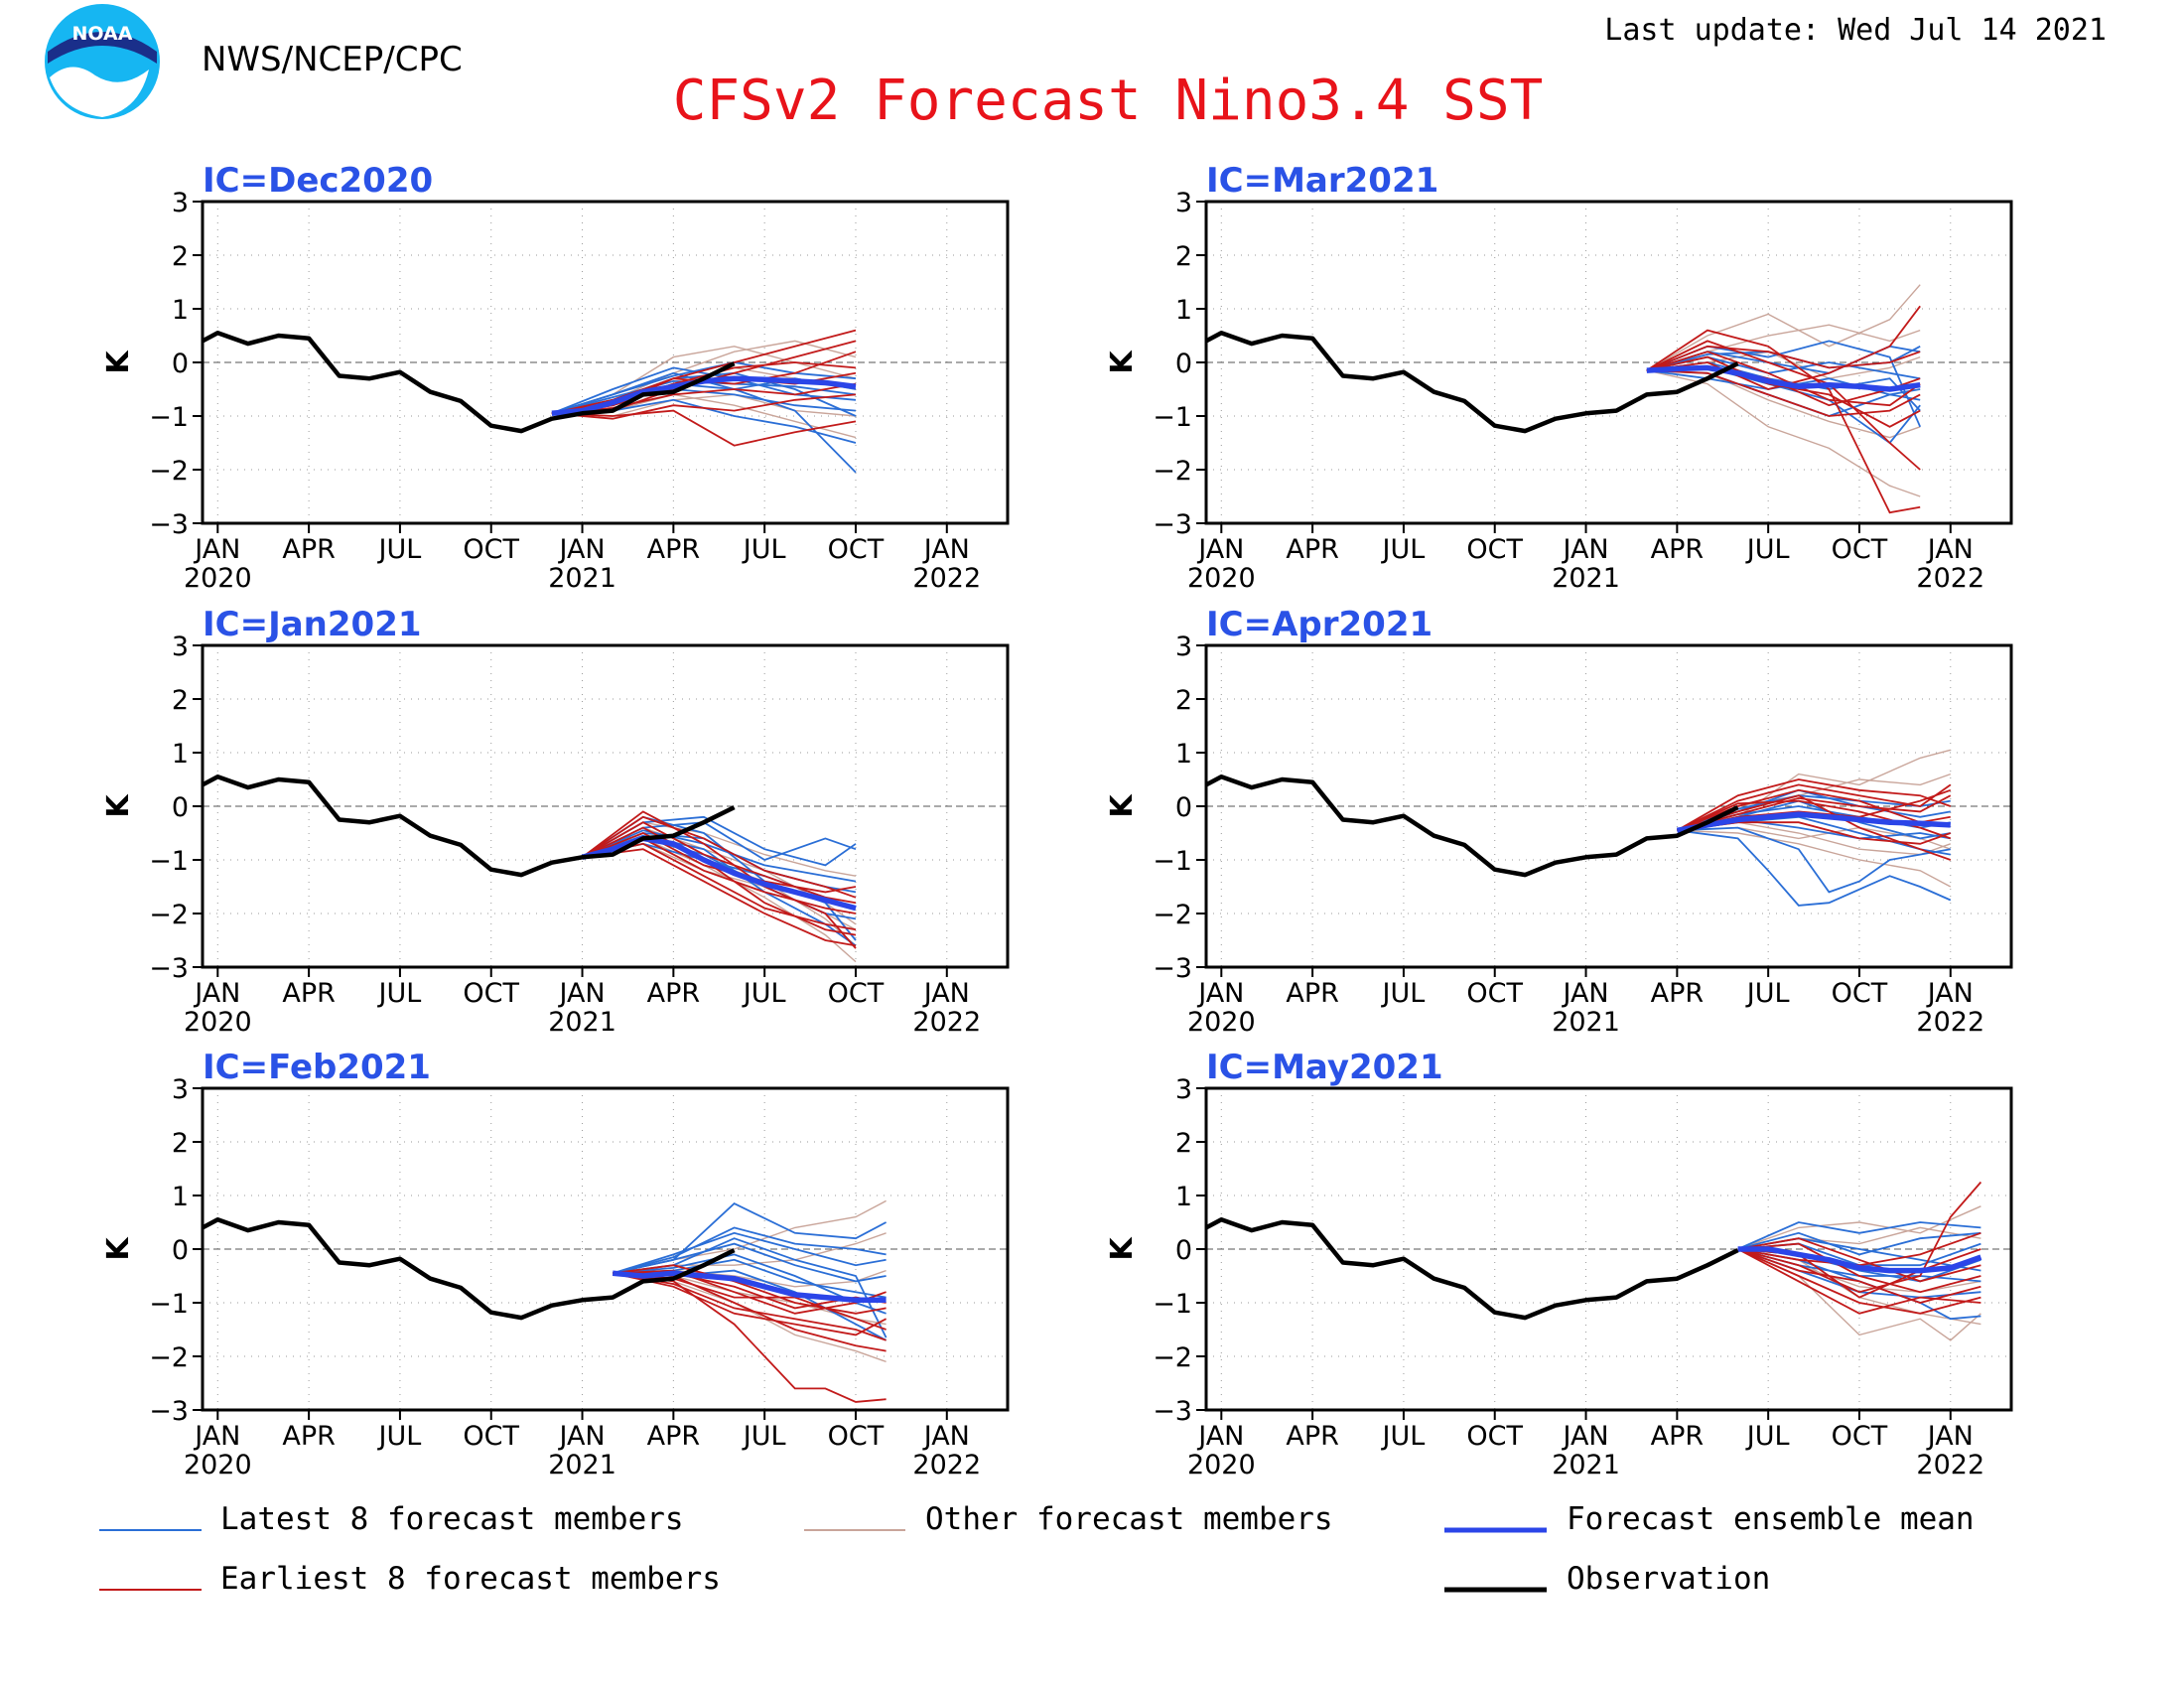 This screenshot has height=1688, width=2184. Describe the element at coordinates (312, 624) in the screenshot. I see `panel-title: IC=Jan2021` at that location.